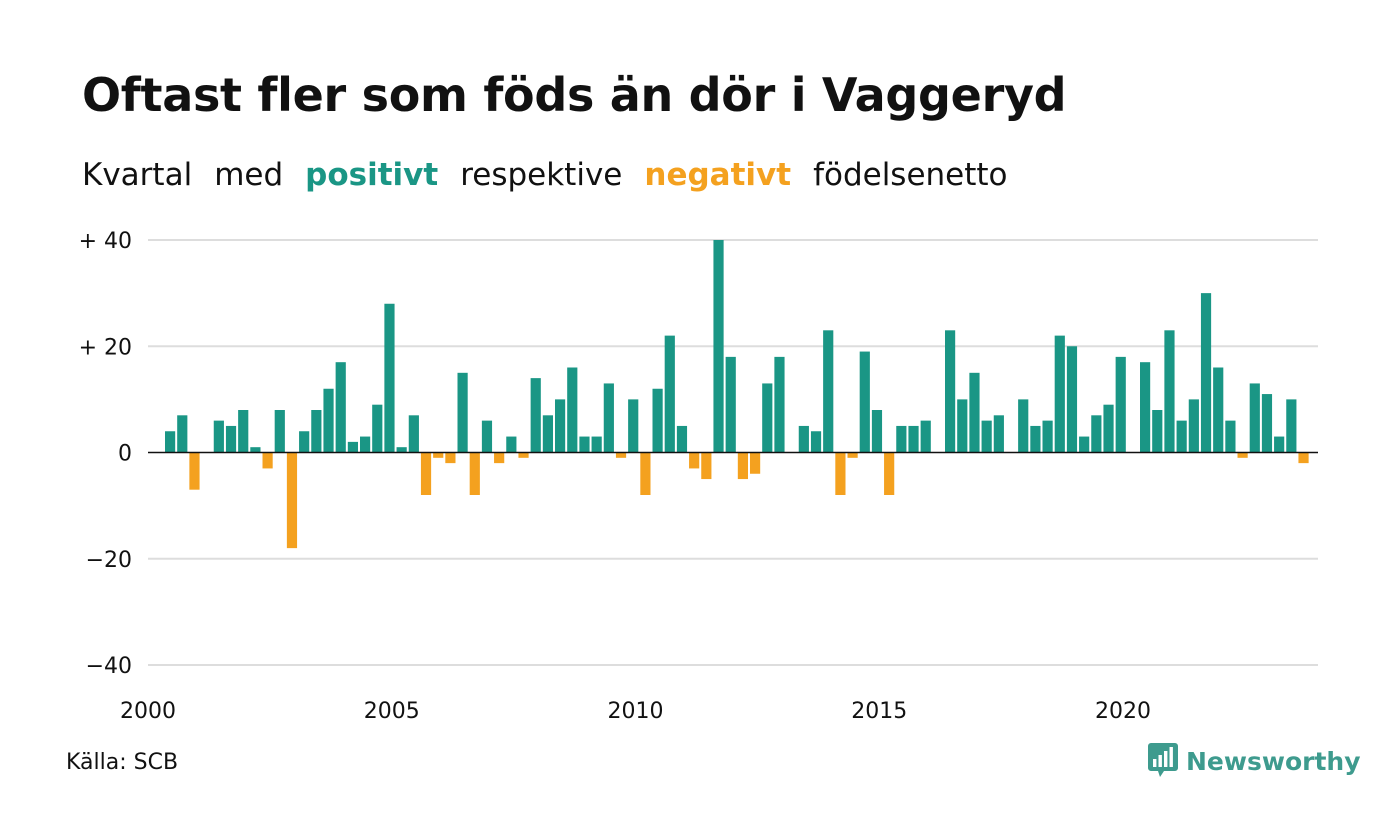  I want to click on brand-name: Newsworthy, so click(1273, 761).